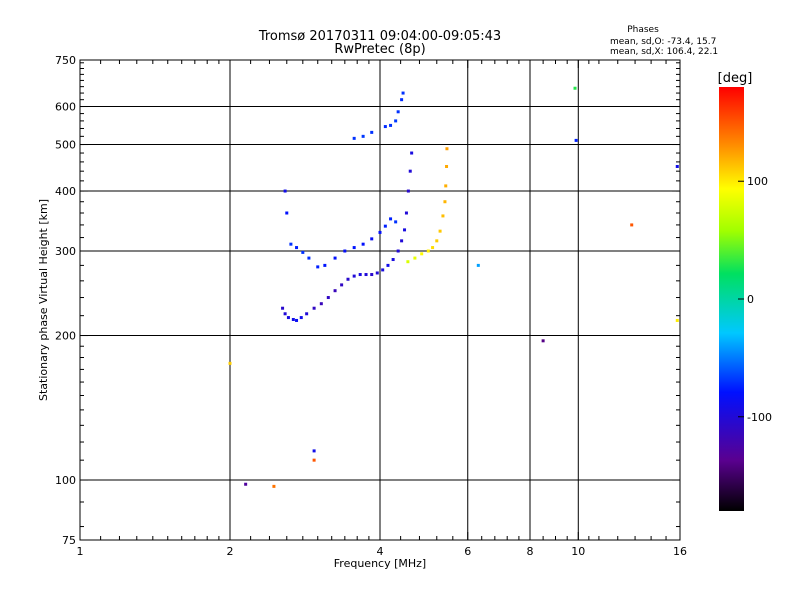 This screenshot has width=800, height=600. I want to click on x-tick-labels: 1 2 4 6 8 10 16, so click(382, 551).